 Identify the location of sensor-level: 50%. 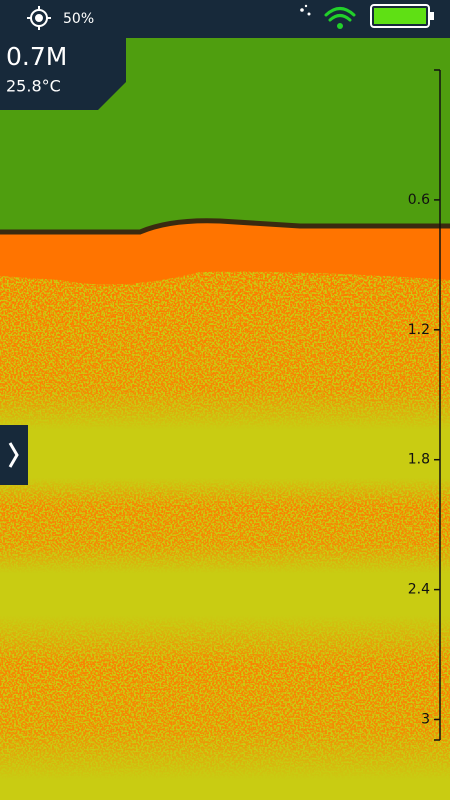
(78, 19).